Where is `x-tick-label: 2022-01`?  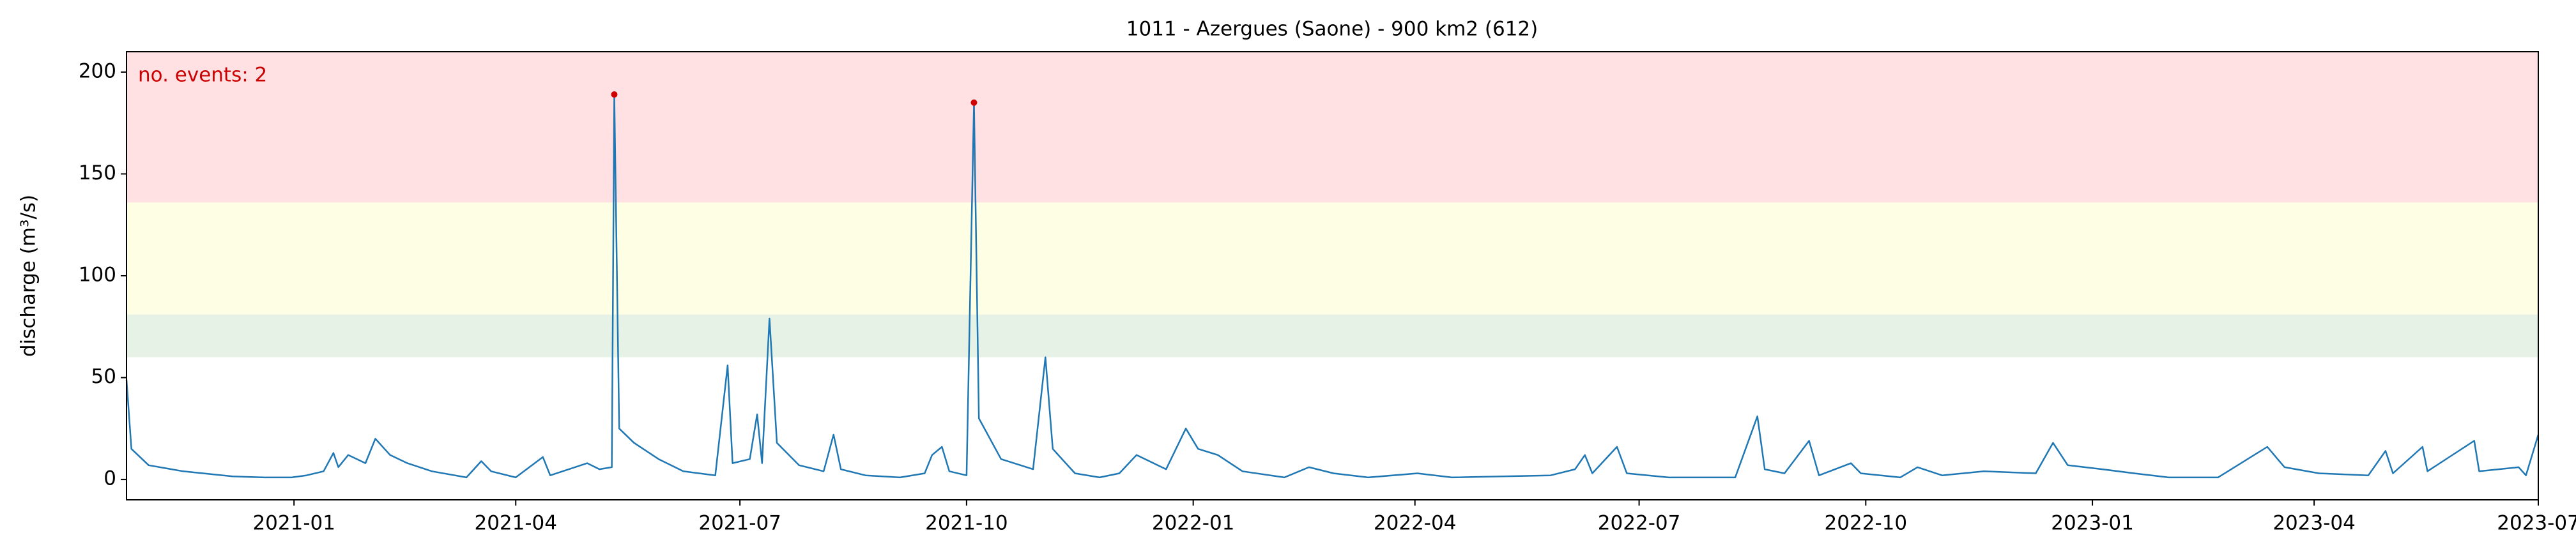 x-tick-label: 2022-01 is located at coordinates (1193, 524).